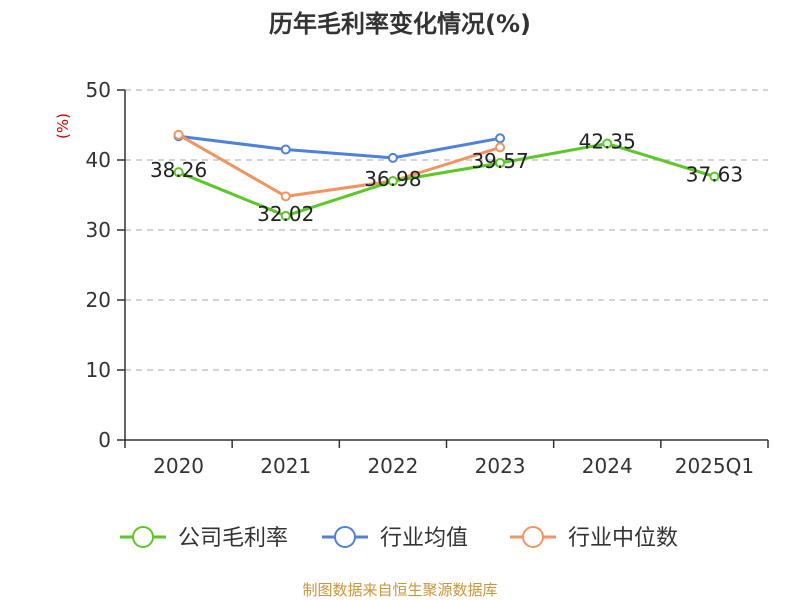 The height and width of the screenshot is (600, 800). I want to click on data-label: 32.02, so click(285, 214).